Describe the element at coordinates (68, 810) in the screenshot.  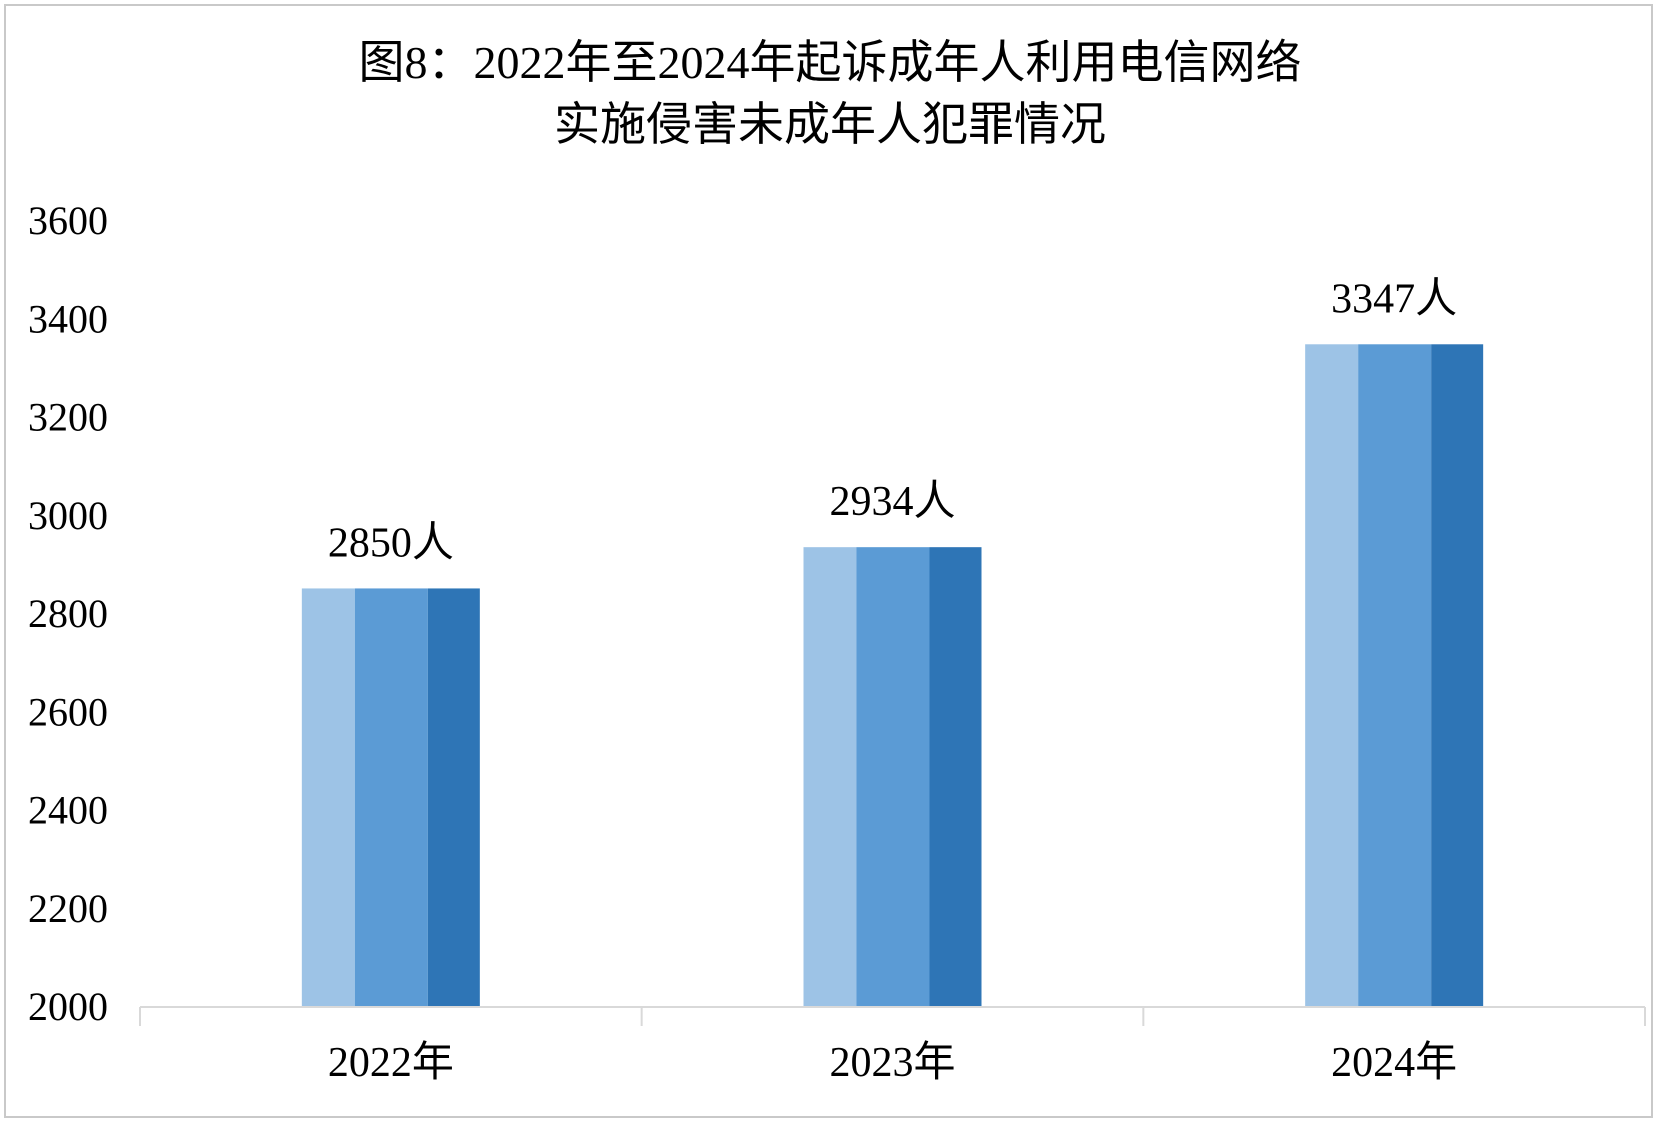
I see `y-tick-label: 2400` at that location.